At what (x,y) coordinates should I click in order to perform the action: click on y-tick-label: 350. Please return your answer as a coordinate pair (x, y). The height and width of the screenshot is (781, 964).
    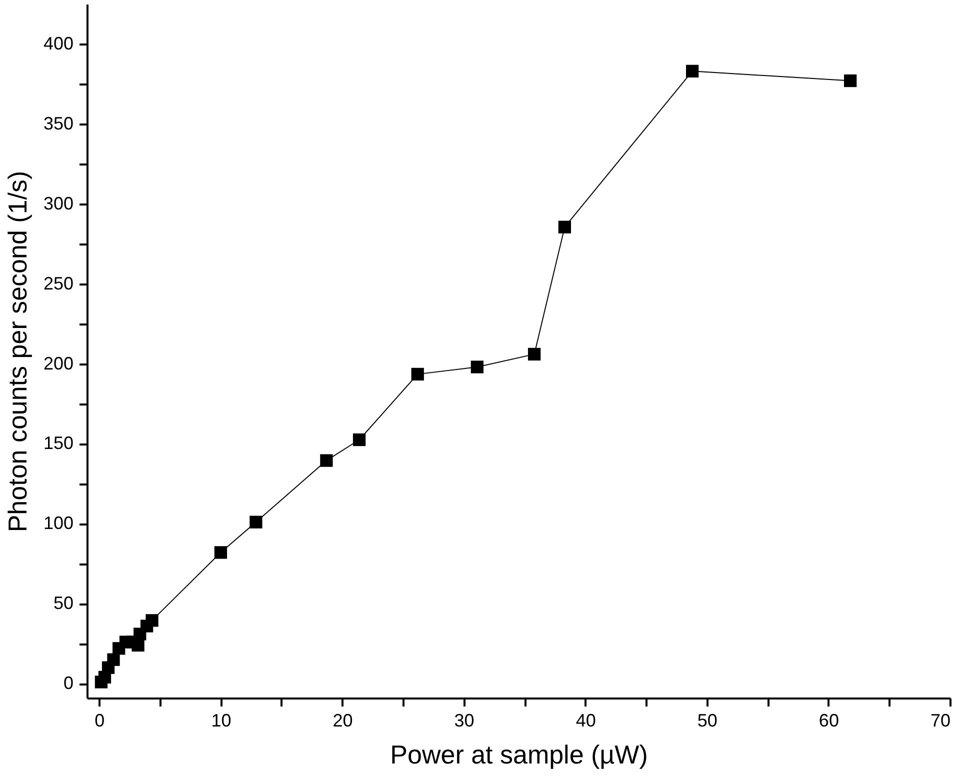
    Looking at the image, I should click on (58, 123).